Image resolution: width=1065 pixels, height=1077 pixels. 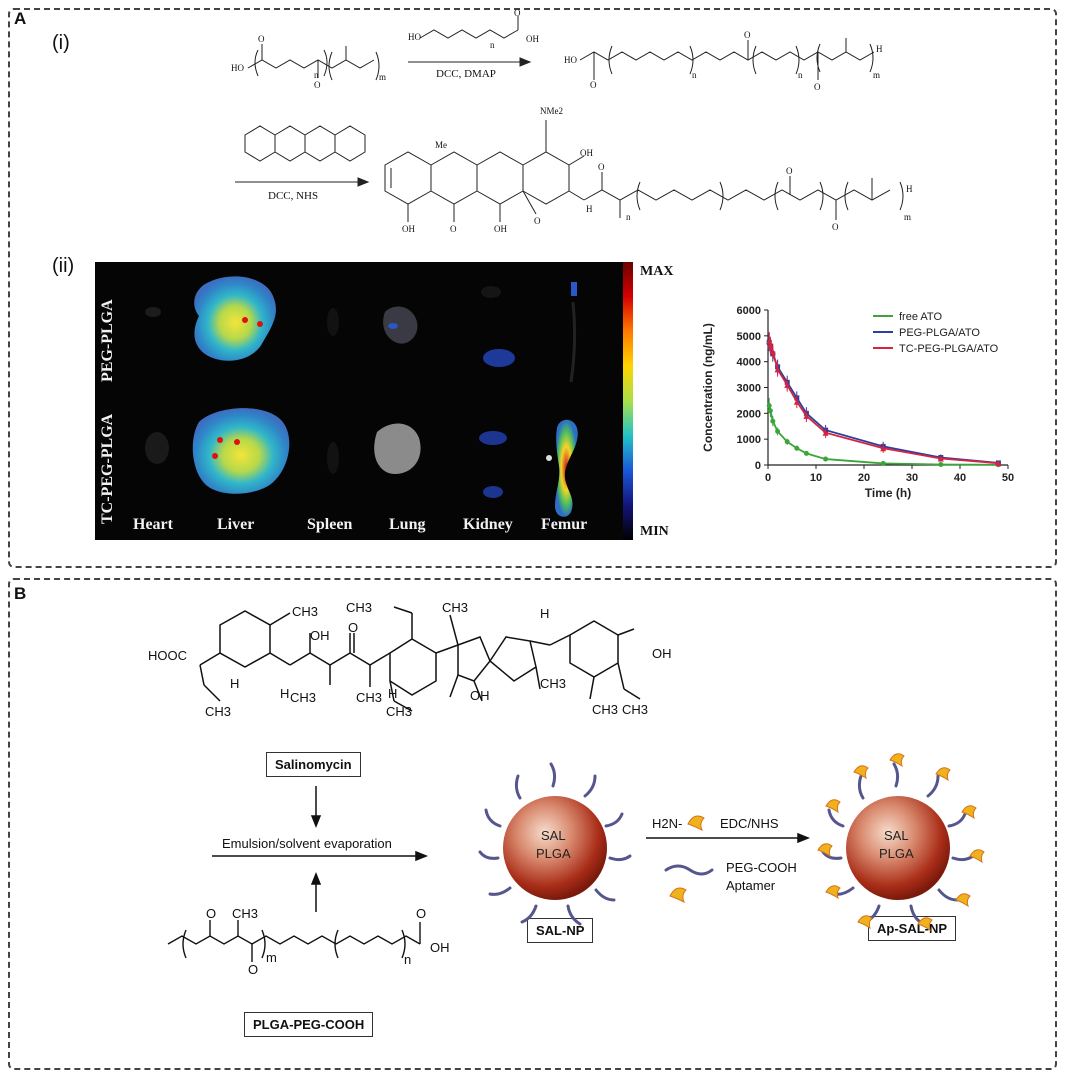 I want to click on sal-ch3-4: CH3, so click(x=455, y=607).